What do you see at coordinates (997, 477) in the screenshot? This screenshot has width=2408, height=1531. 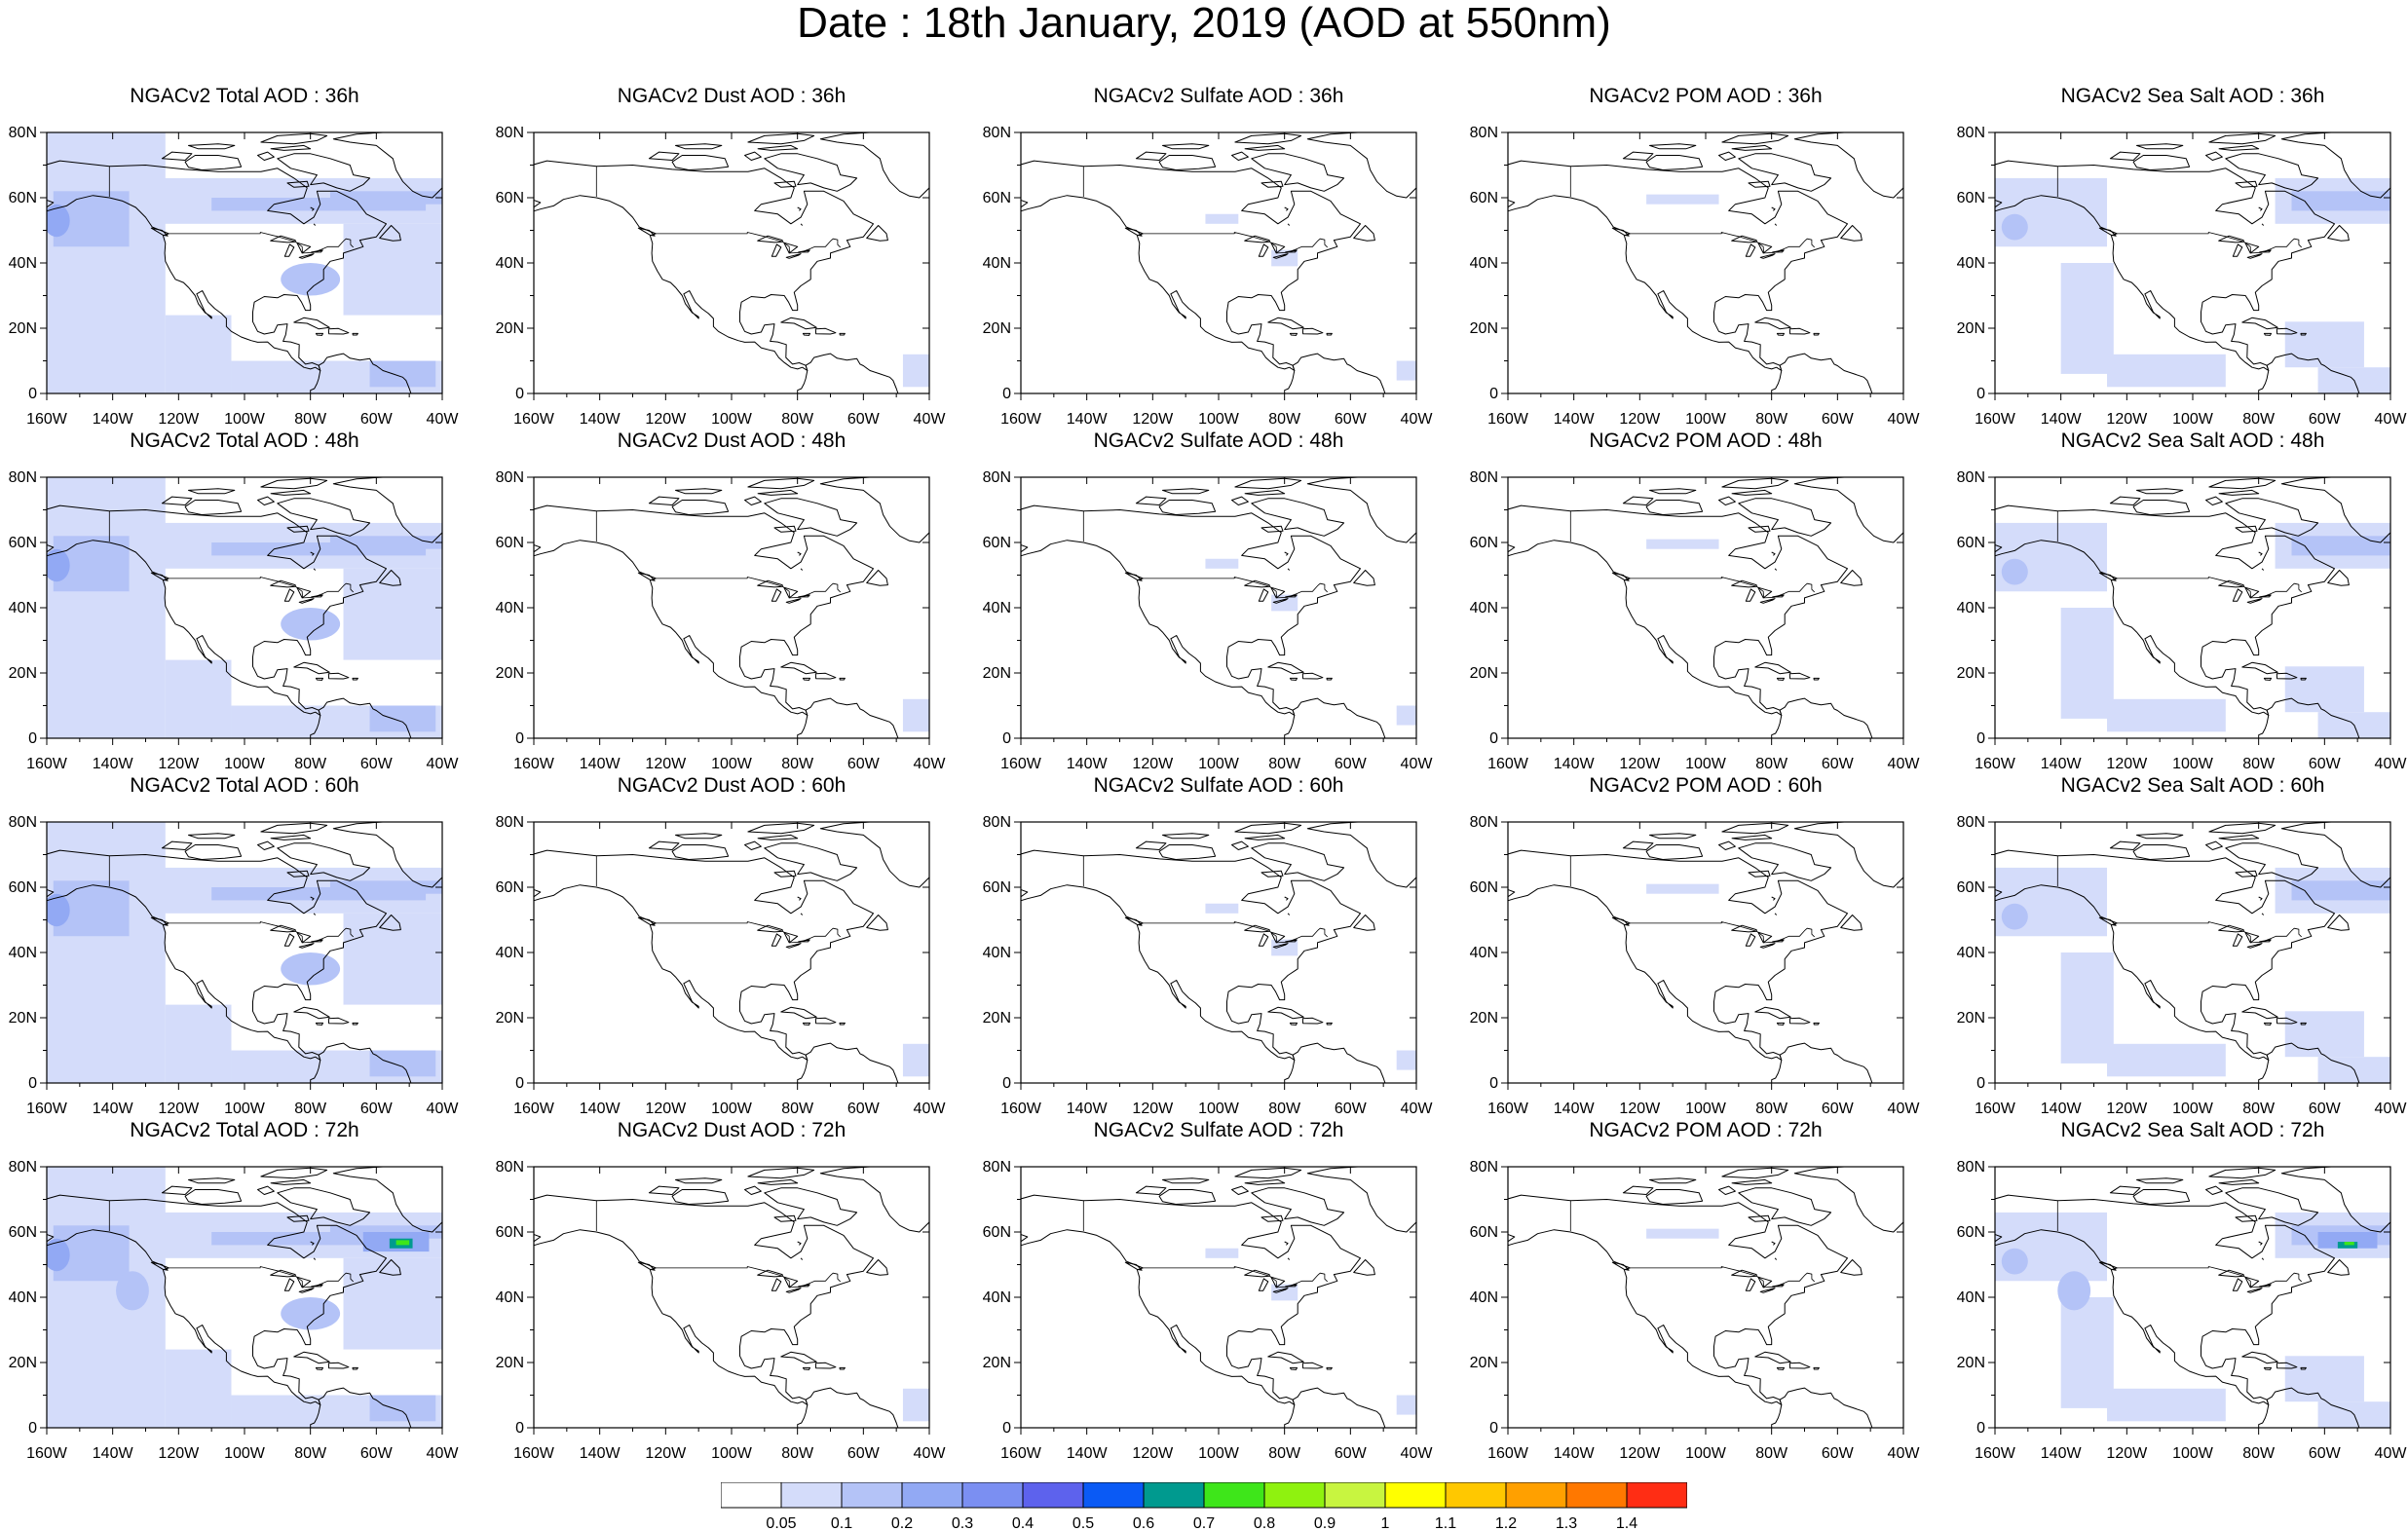 I see `lat-tick-label: 80N` at bounding box center [997, 477].